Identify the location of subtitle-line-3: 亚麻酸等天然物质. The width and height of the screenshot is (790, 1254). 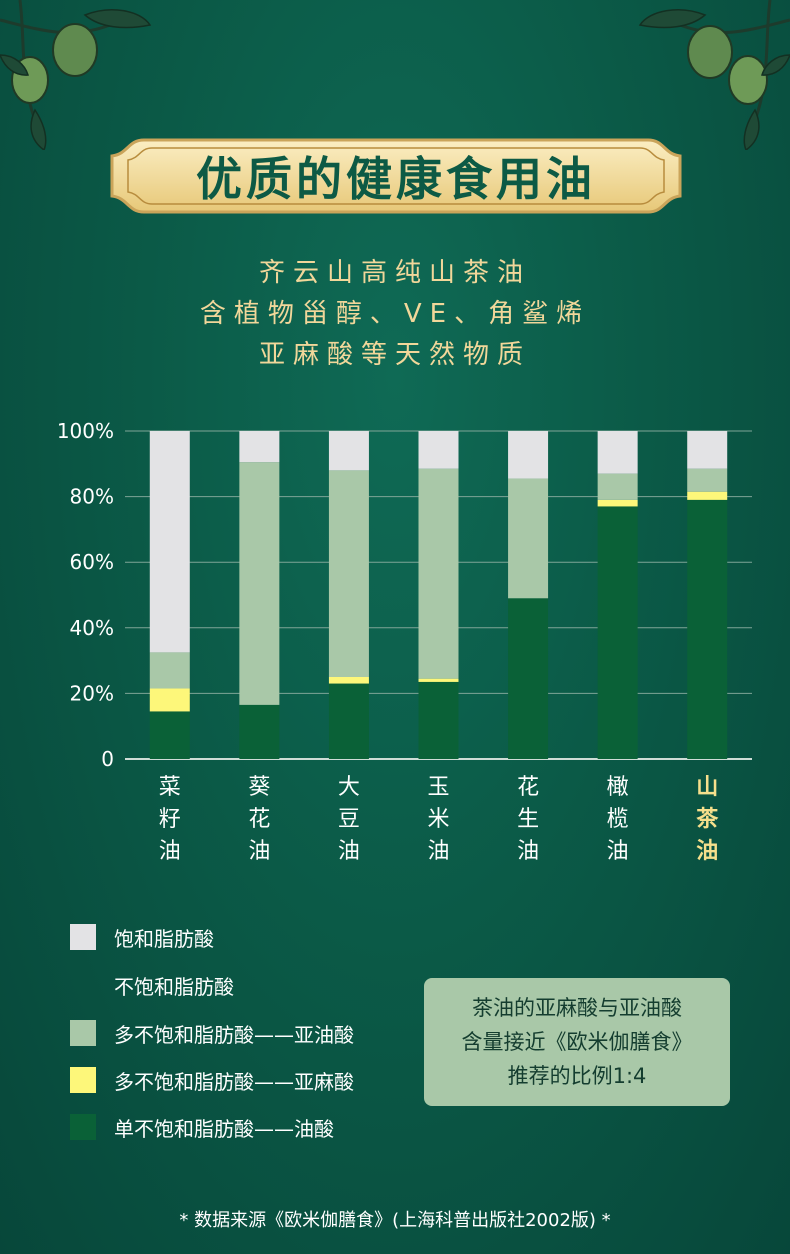
(394, 355).